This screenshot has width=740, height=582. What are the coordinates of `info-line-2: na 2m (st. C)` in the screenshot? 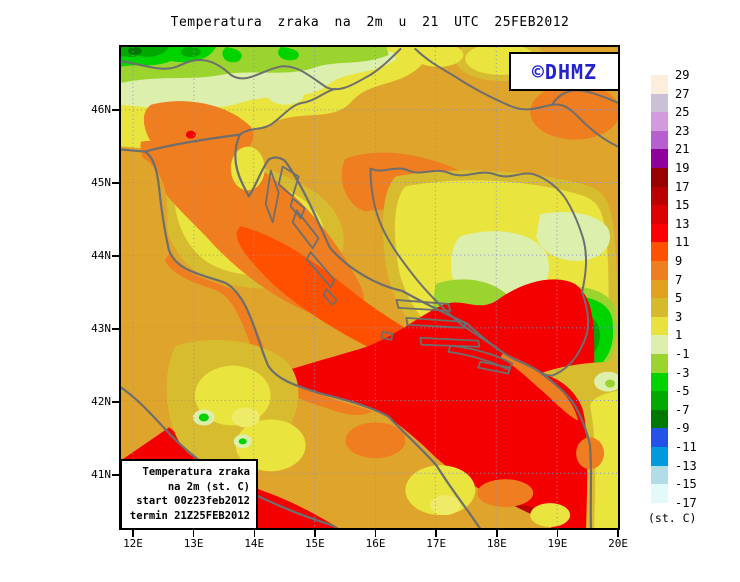 It's located at (208, 486).